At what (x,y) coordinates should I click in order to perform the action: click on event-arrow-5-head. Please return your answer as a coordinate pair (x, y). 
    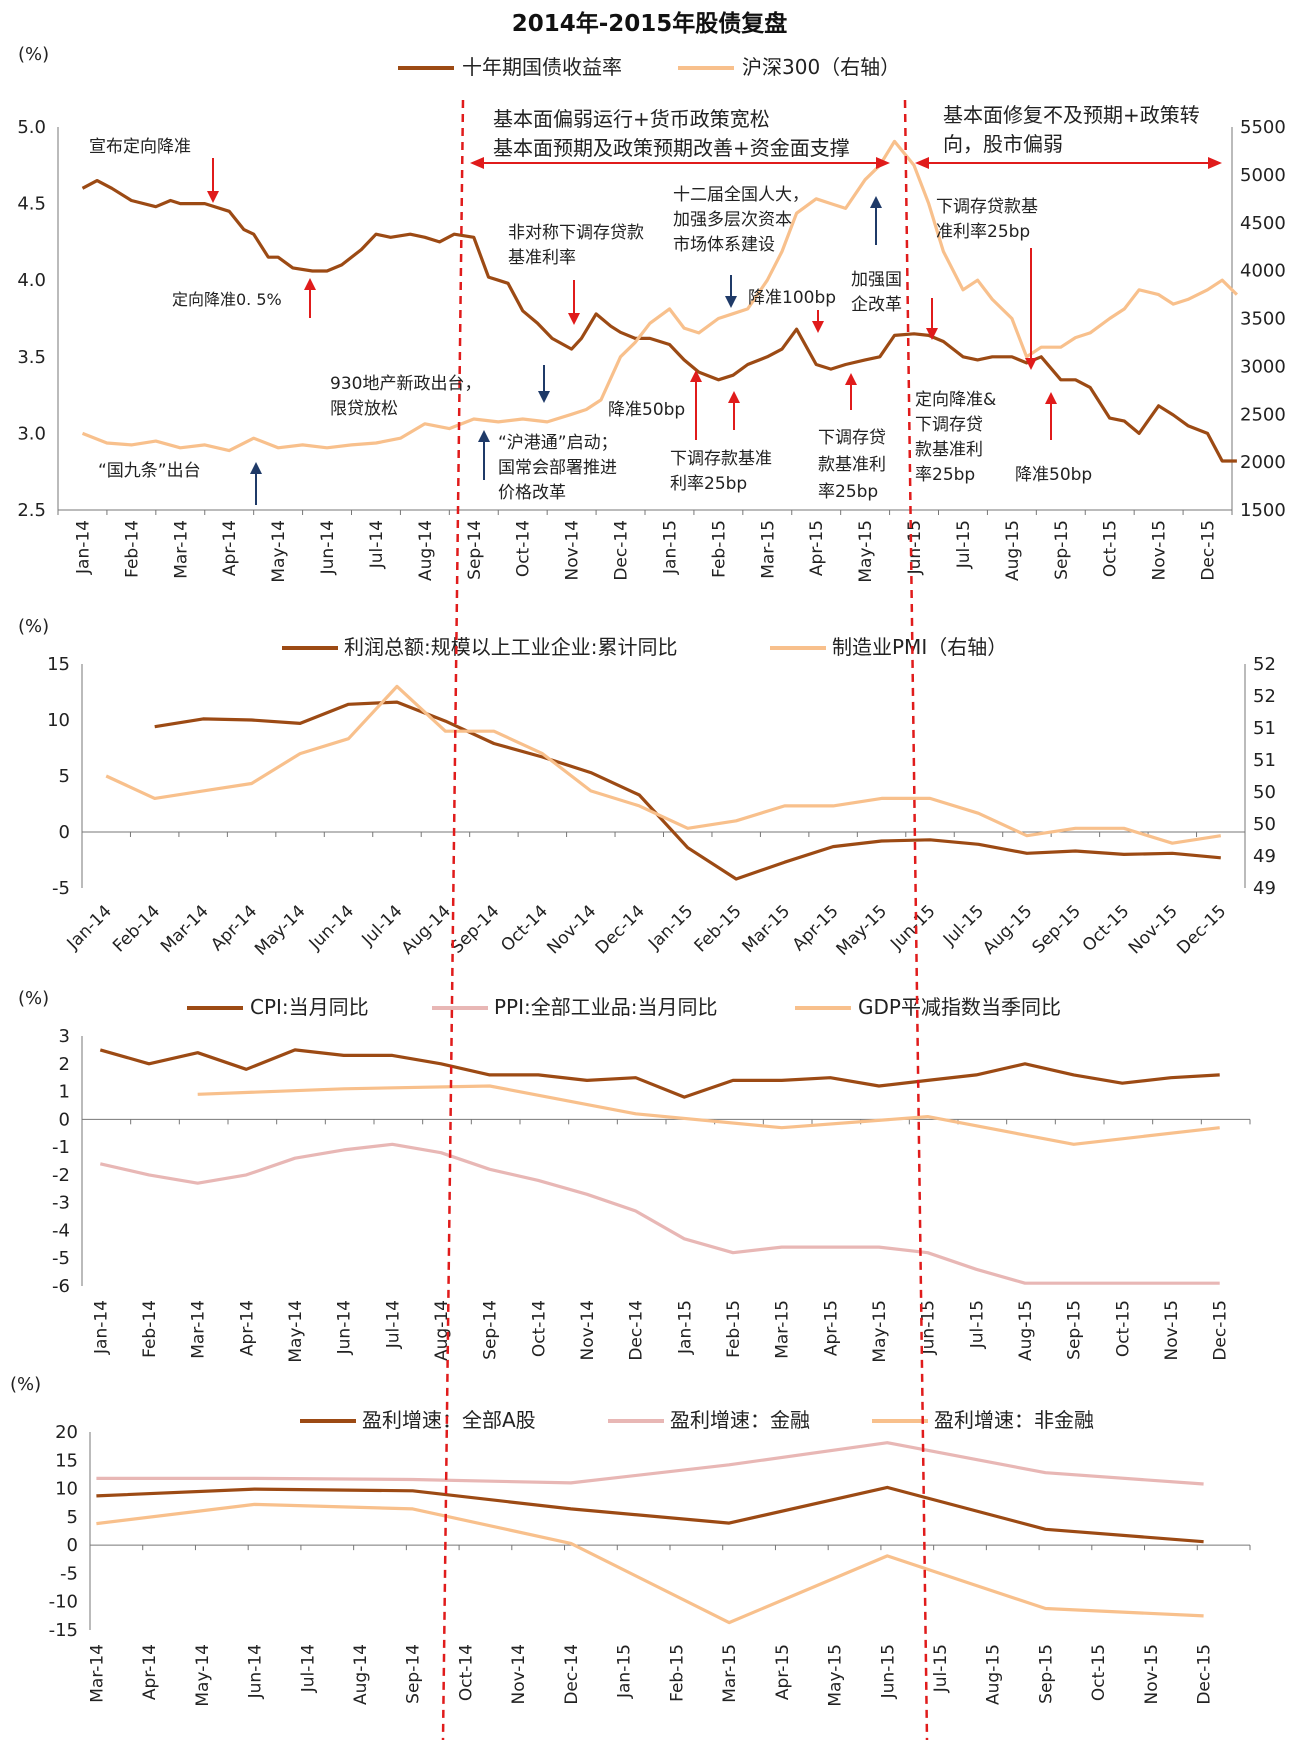
    Looking at the image, I should click on (544, 397).